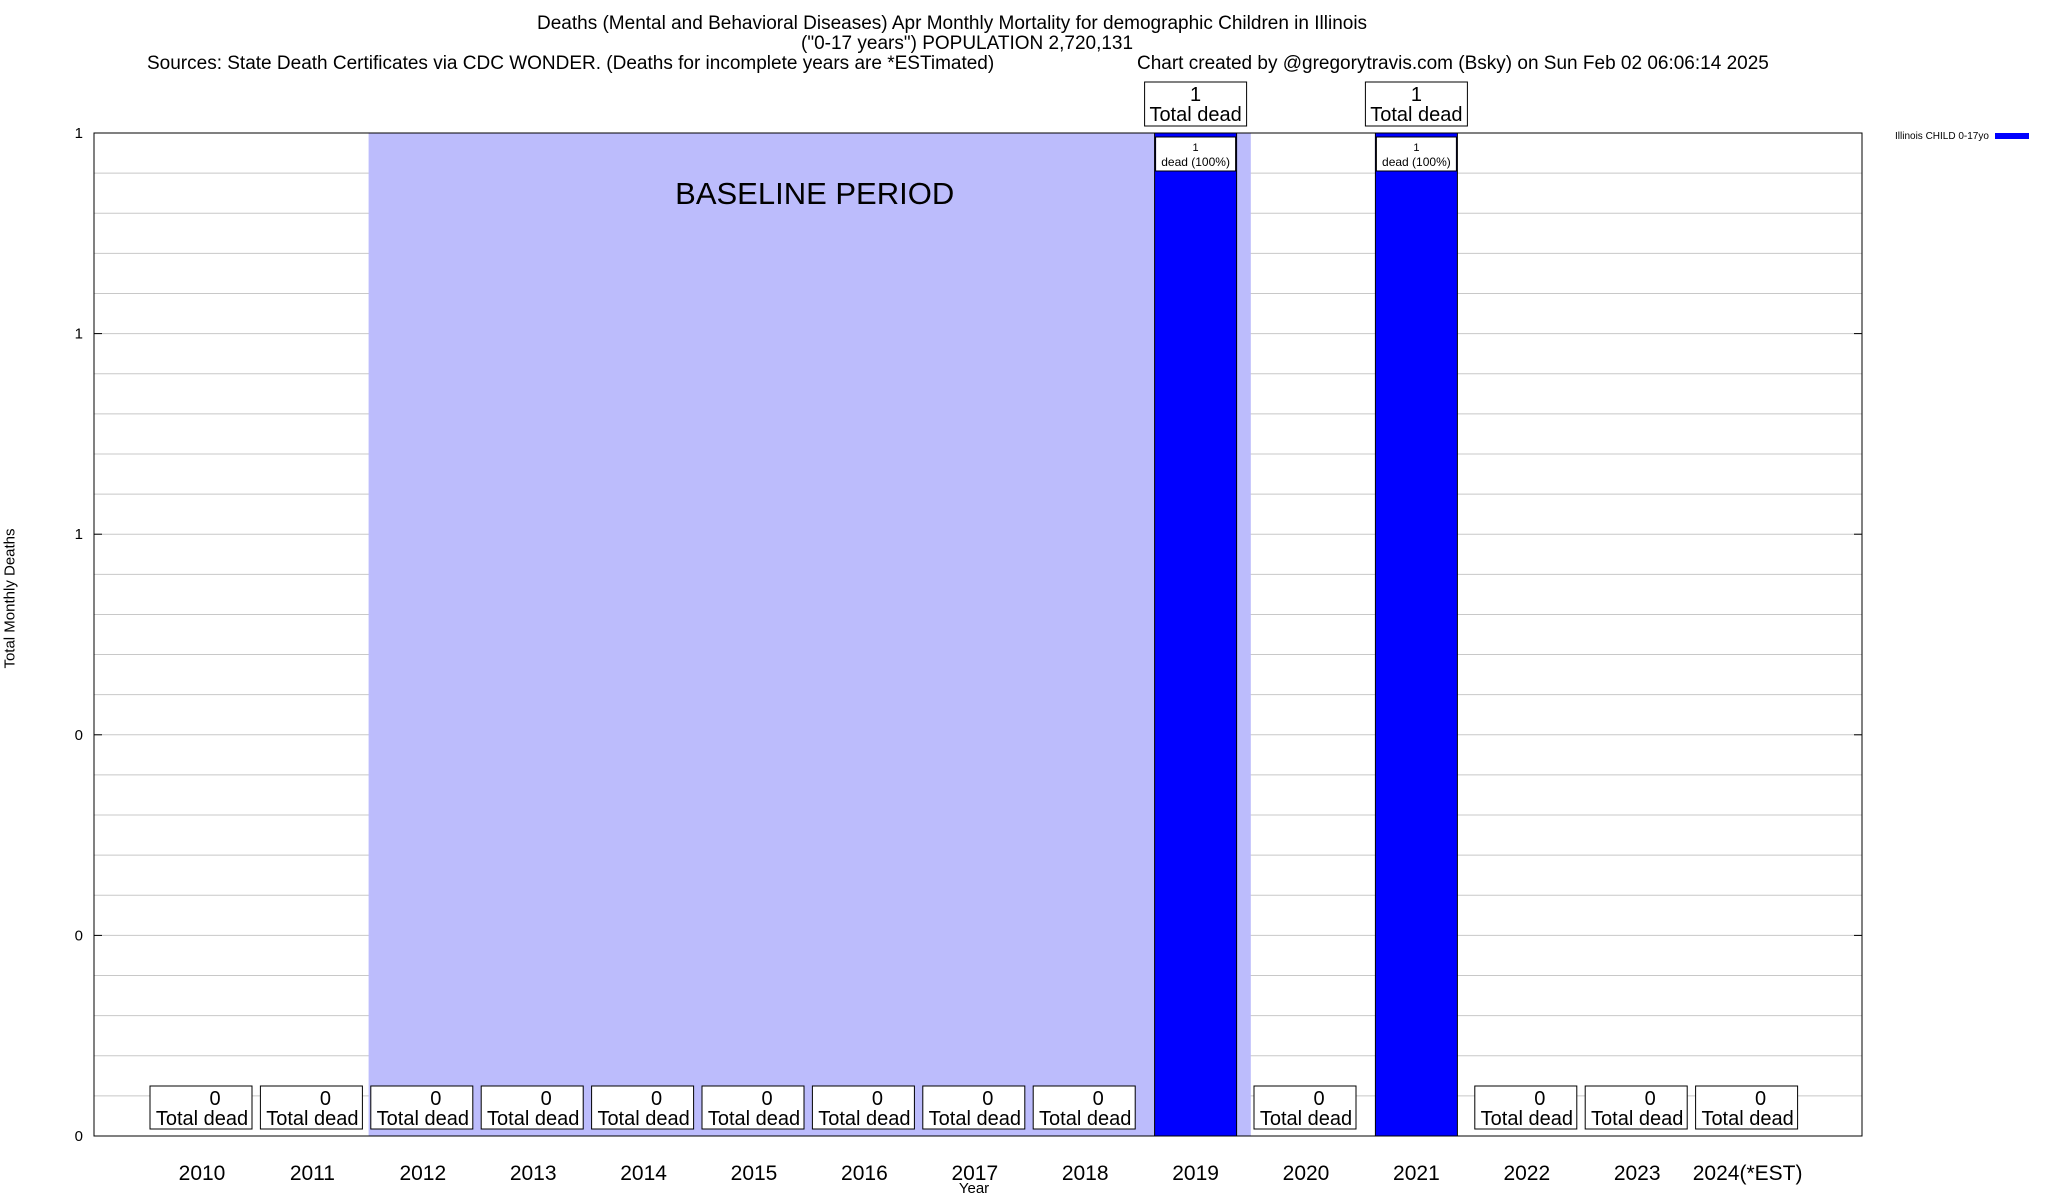 Image resolution: width=2048 pixels, height=1200 pixels. I want to click on x-tick-label: 2017, so click(974, 1173).